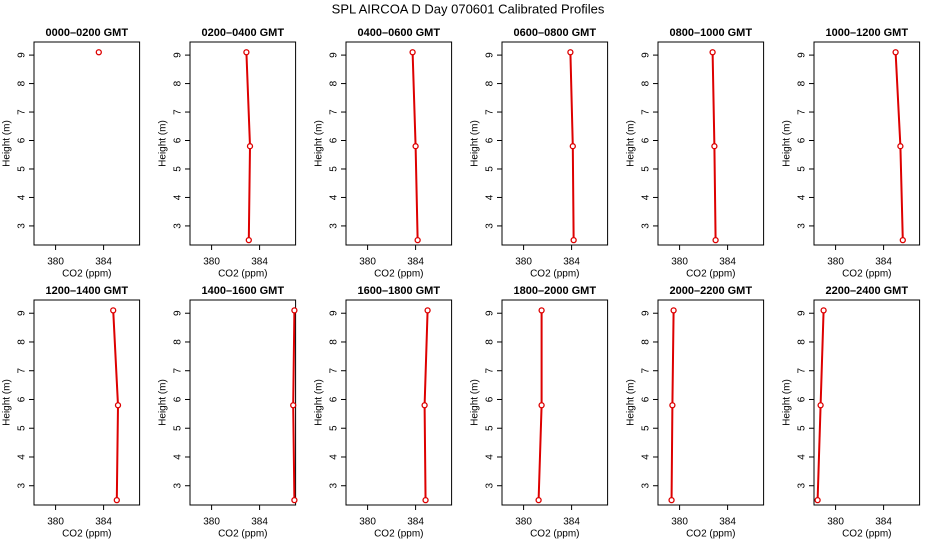  Describe the element at coordinates (555, 291) in the screenshot. I see `panel-title: 1800–2000 GMT` at that location.